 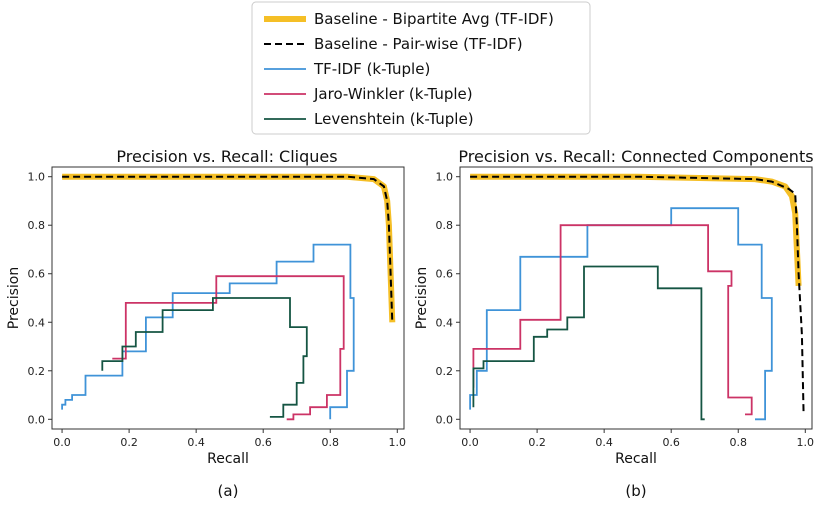 I want to click on panel-a-title: Precision vs. Recall: Cliques, so click(x=226, y=156).